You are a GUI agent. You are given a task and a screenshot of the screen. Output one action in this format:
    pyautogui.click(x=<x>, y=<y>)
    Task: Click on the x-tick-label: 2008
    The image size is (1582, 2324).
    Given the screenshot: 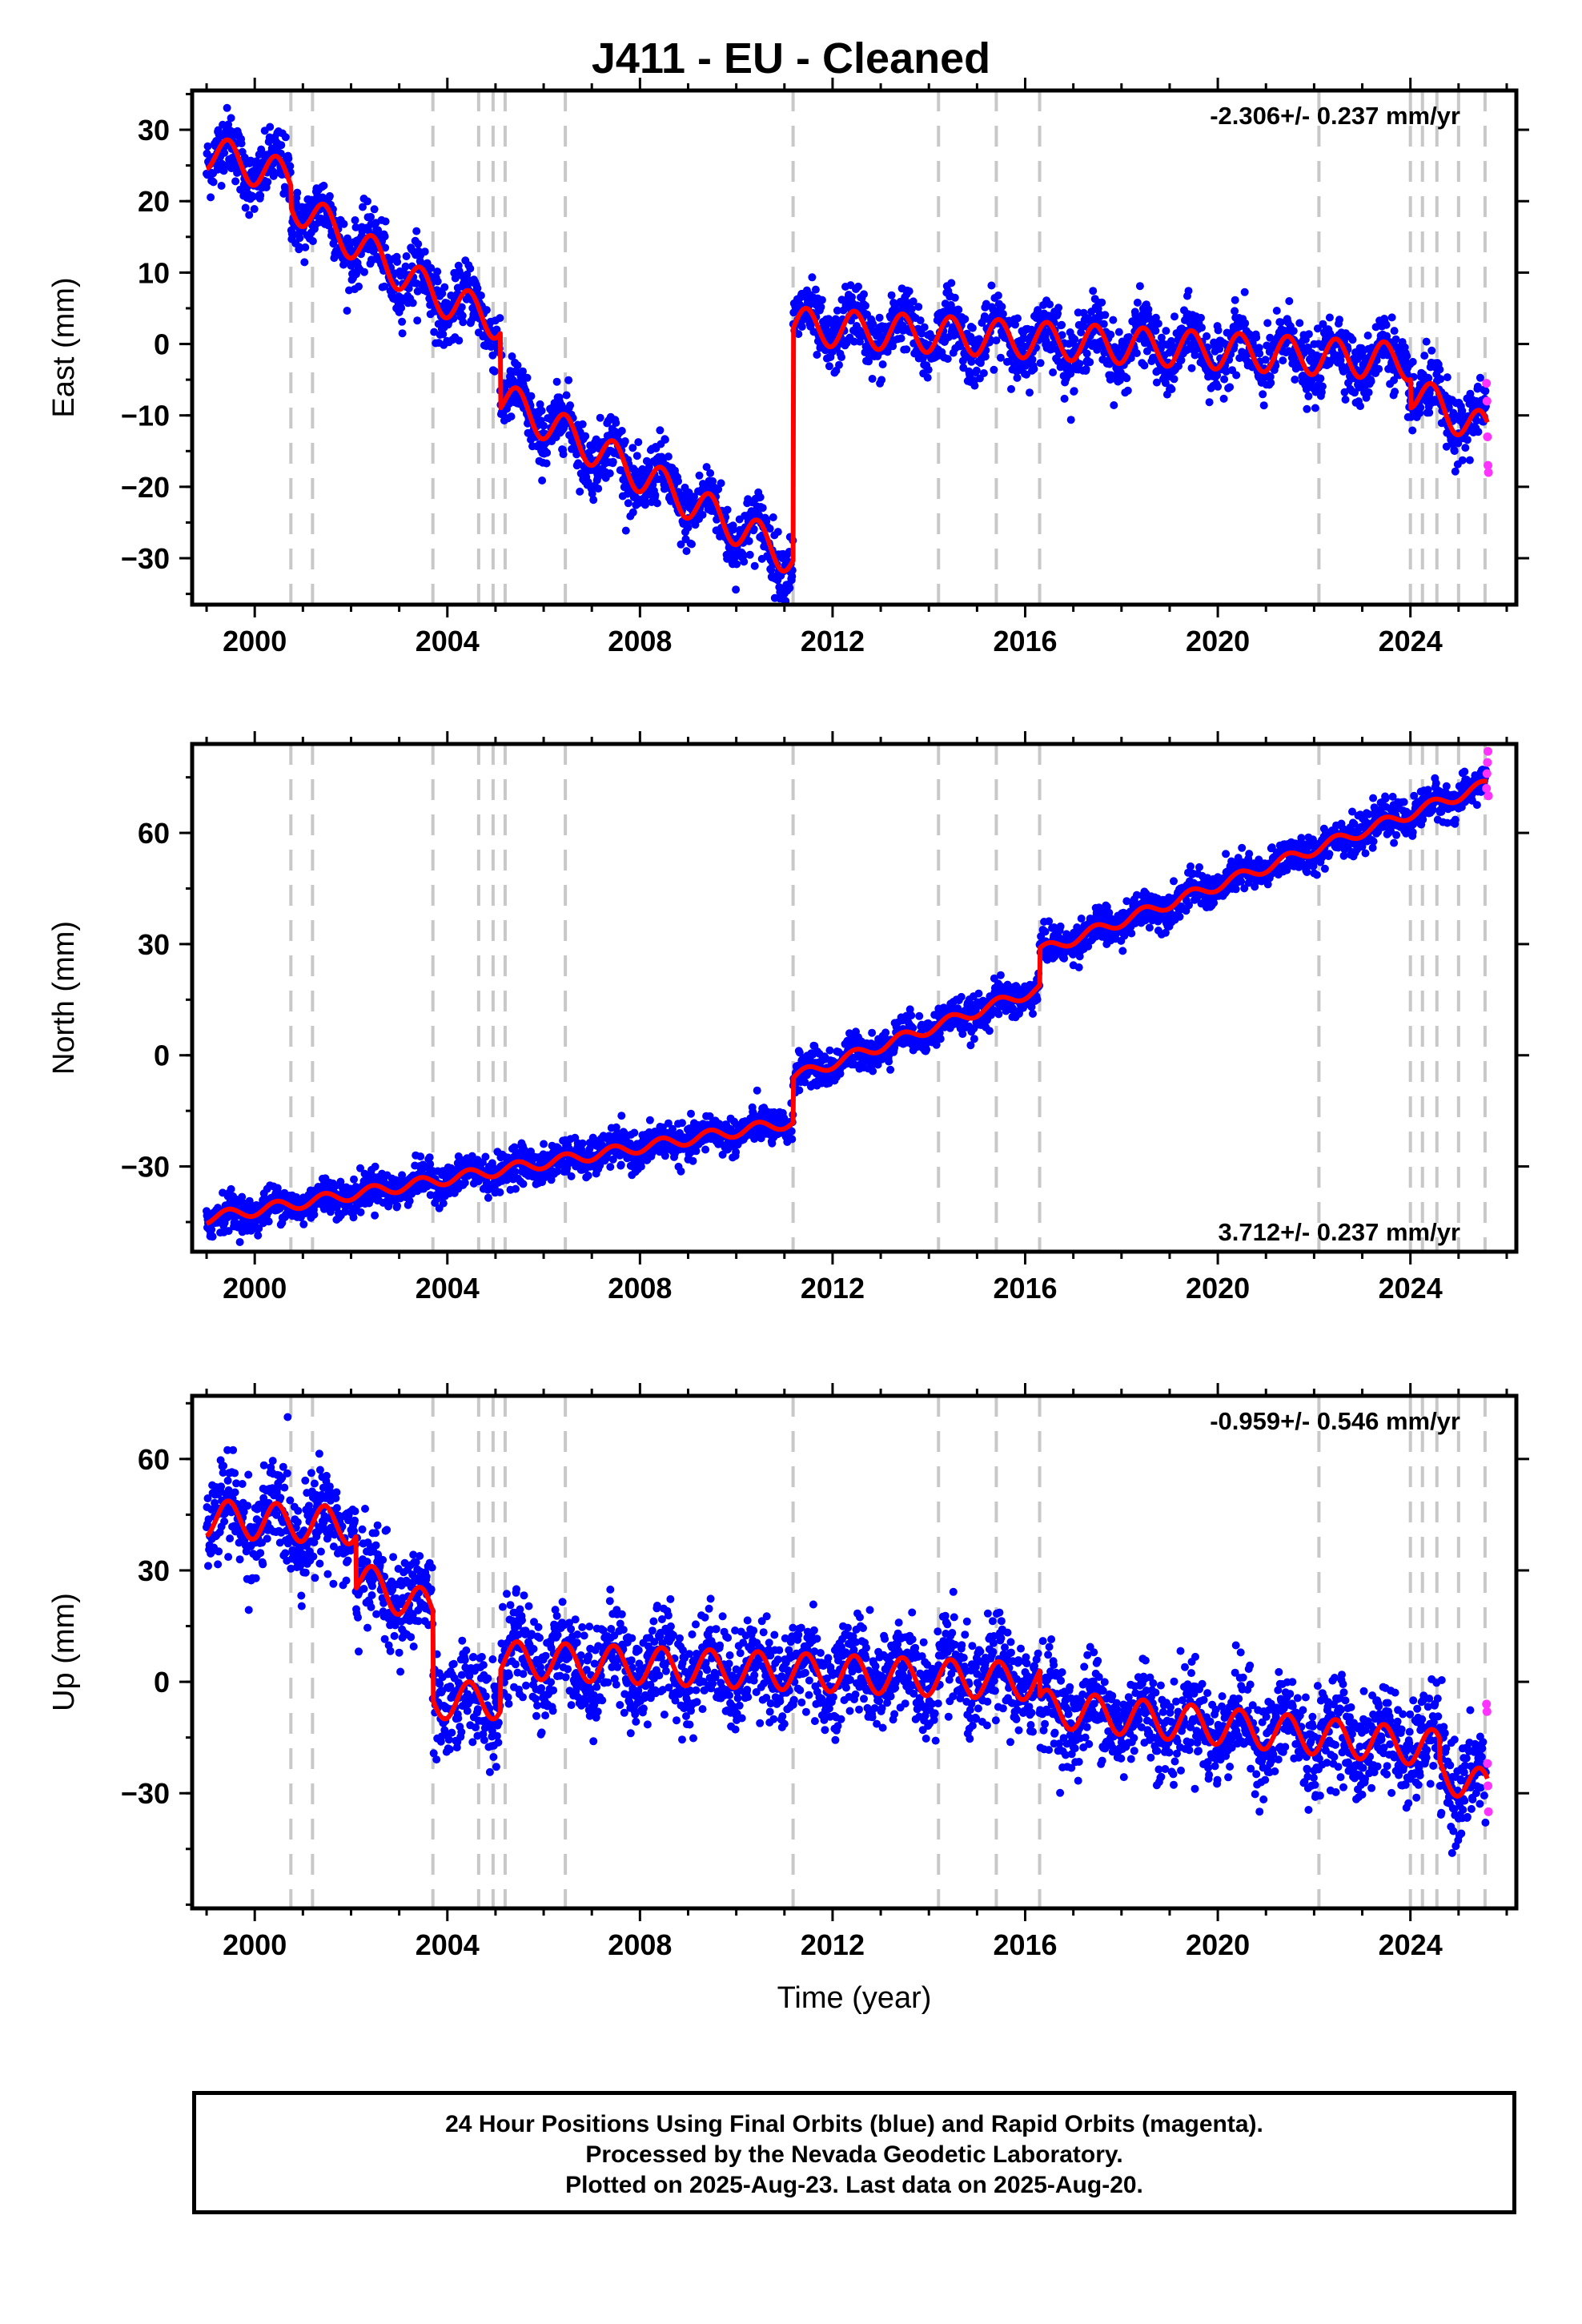 What is the action you would take?
    pyautogui.click(x=640, y=641)
    